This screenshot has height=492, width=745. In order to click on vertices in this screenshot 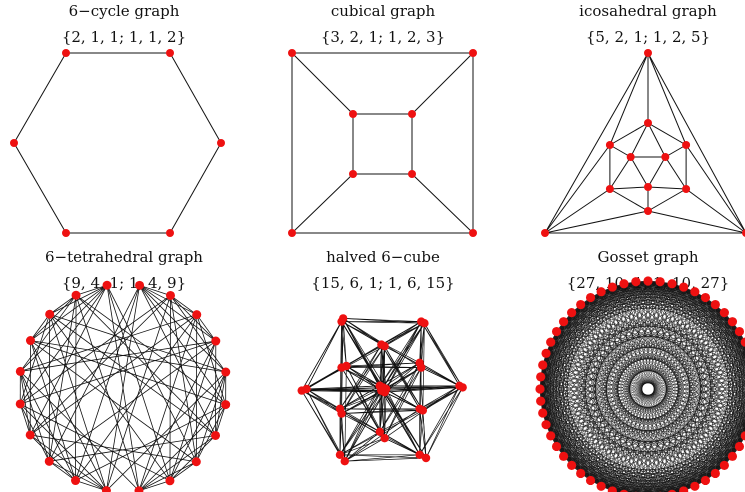, I will do `click(640, 384)`.